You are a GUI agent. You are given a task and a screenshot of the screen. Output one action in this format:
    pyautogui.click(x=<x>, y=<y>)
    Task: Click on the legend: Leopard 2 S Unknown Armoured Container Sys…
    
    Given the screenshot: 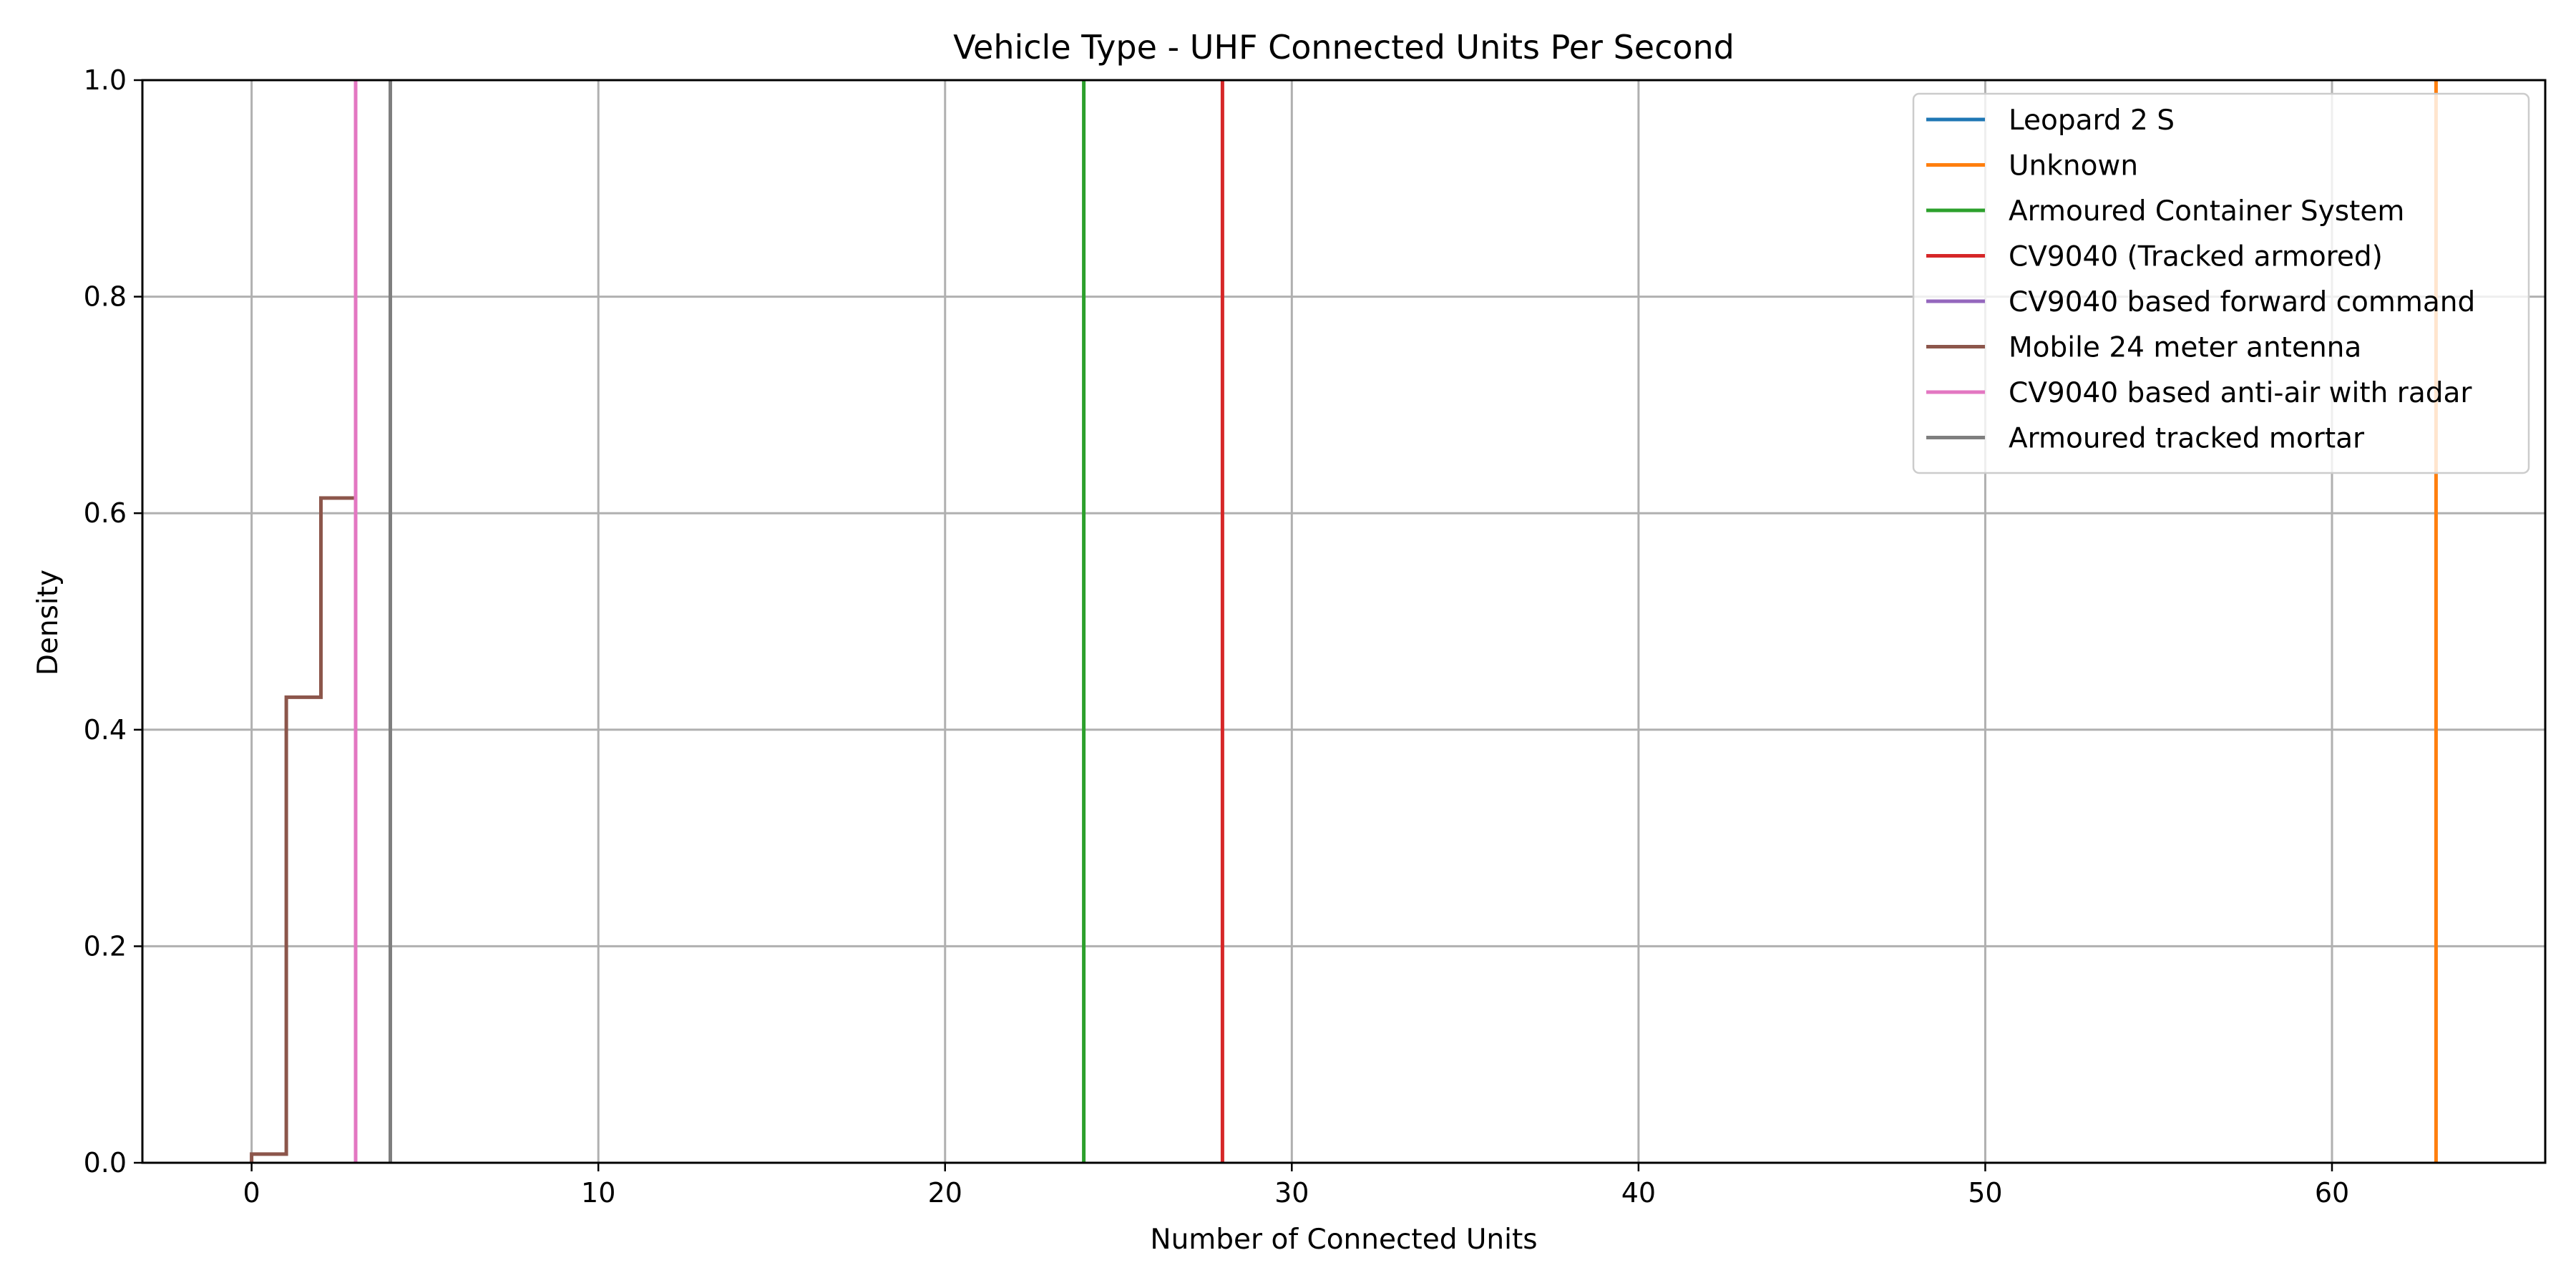 What is the action you would take?
    pyautogui.click(x=2221, y=283)
    